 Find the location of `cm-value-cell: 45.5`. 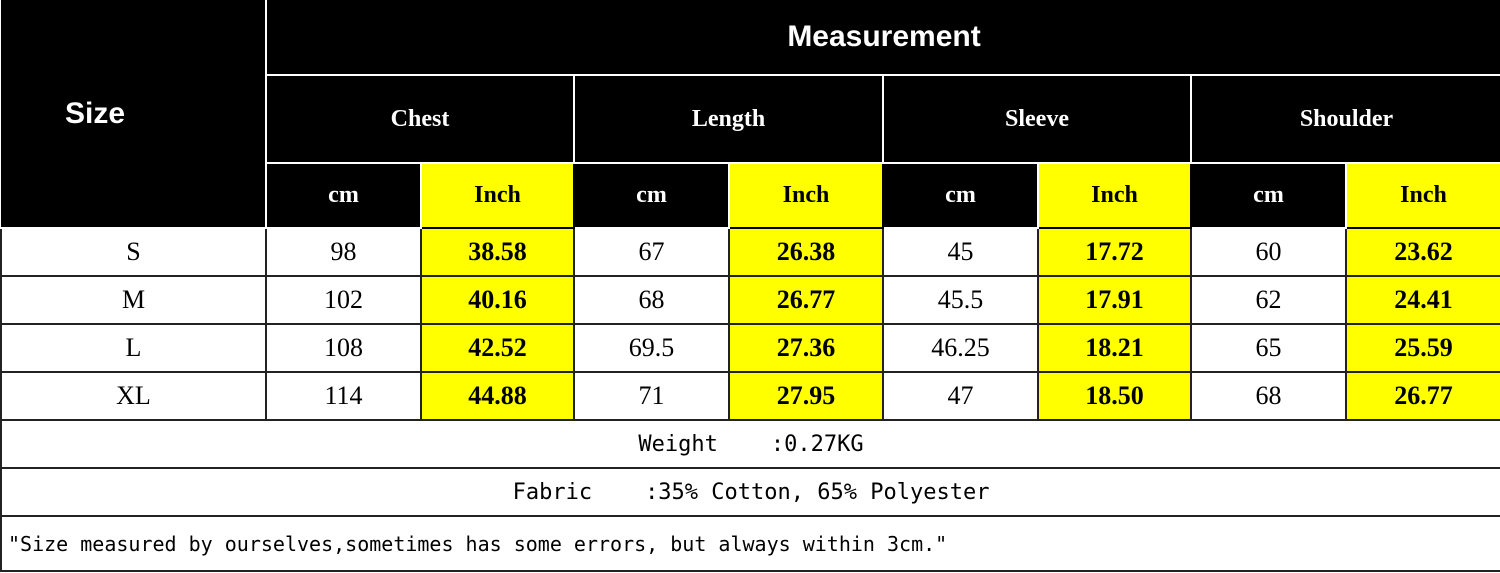

cm-value-cell: 45.5 is located at coordinates (960, 300).